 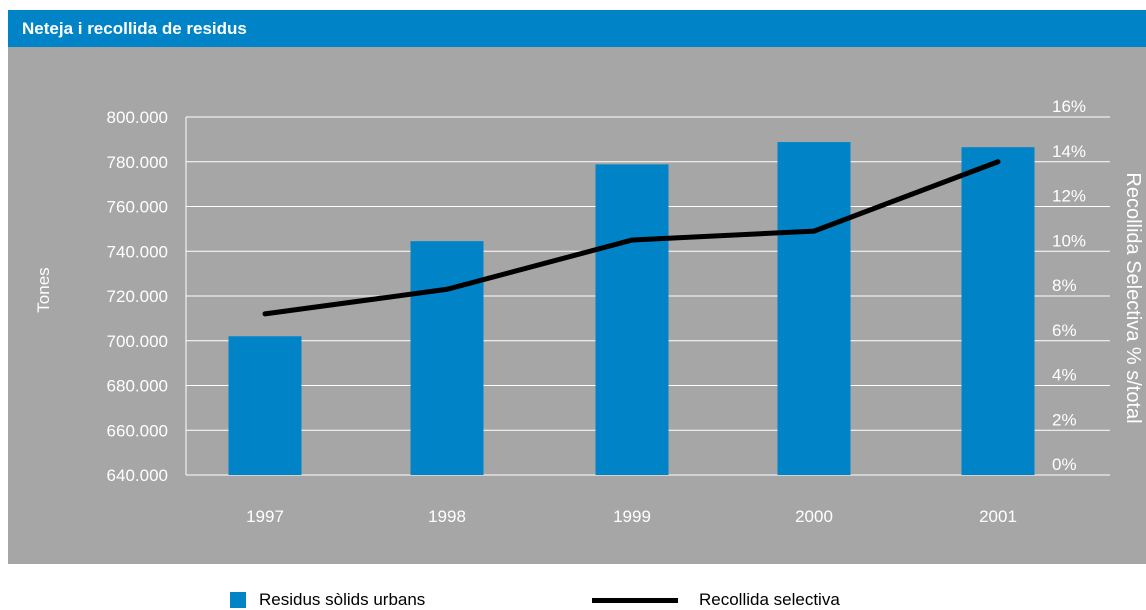 I want to click on legend-bar-swatch, so click(x=238, y=600).